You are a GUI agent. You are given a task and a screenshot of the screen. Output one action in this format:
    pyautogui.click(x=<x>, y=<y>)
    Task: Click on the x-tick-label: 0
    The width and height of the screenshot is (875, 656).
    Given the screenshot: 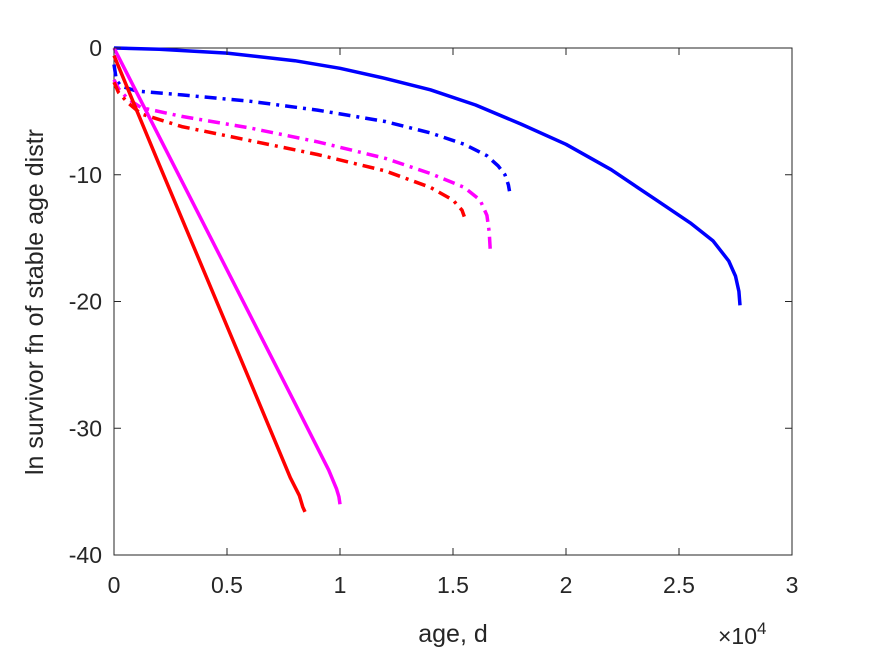 What is the action you would take?
    pyautogui.click(x=114, y=585)
    